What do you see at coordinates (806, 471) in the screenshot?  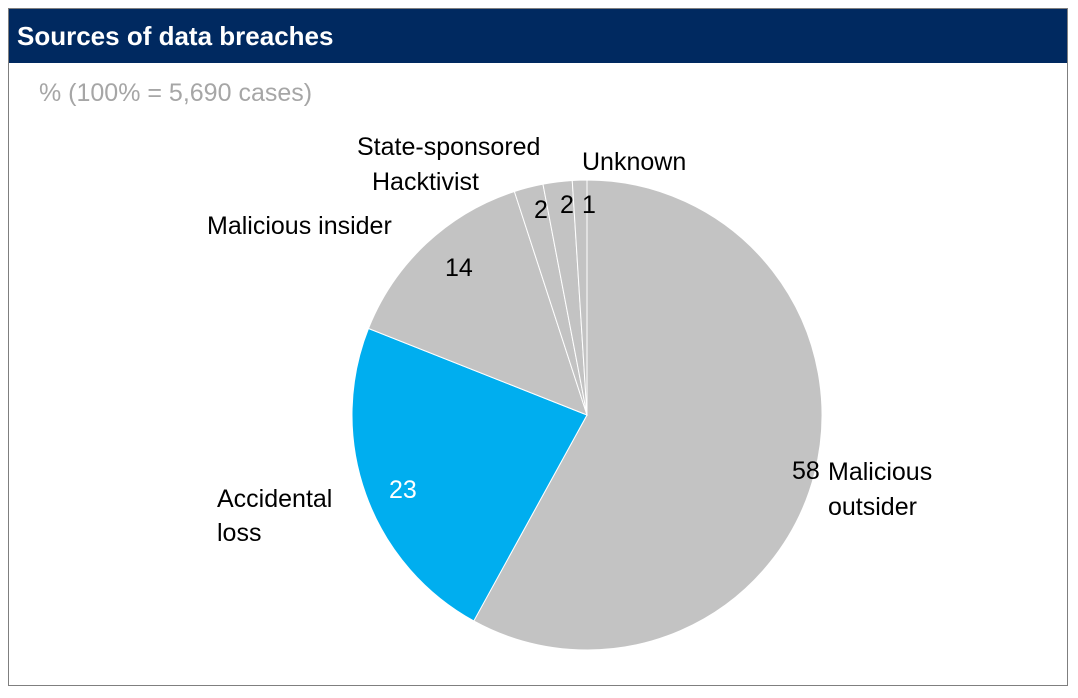 I see `value-label: 58` at bounding box center [806, 471].